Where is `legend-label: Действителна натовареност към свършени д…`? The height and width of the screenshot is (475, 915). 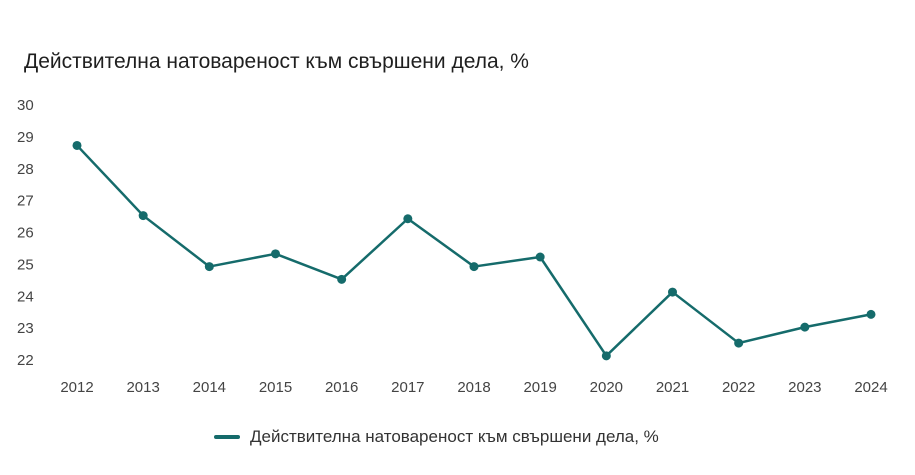 legend-label: Действителна натовареност към свършени д… is located at coordinates (454, 436).